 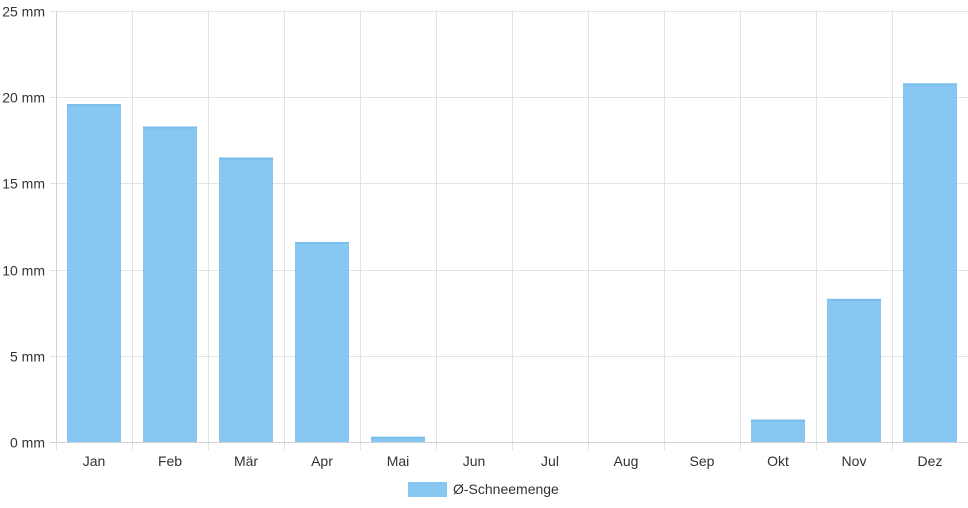 I want to click on x-tick-label: Feb, so click(x=170, y=461).